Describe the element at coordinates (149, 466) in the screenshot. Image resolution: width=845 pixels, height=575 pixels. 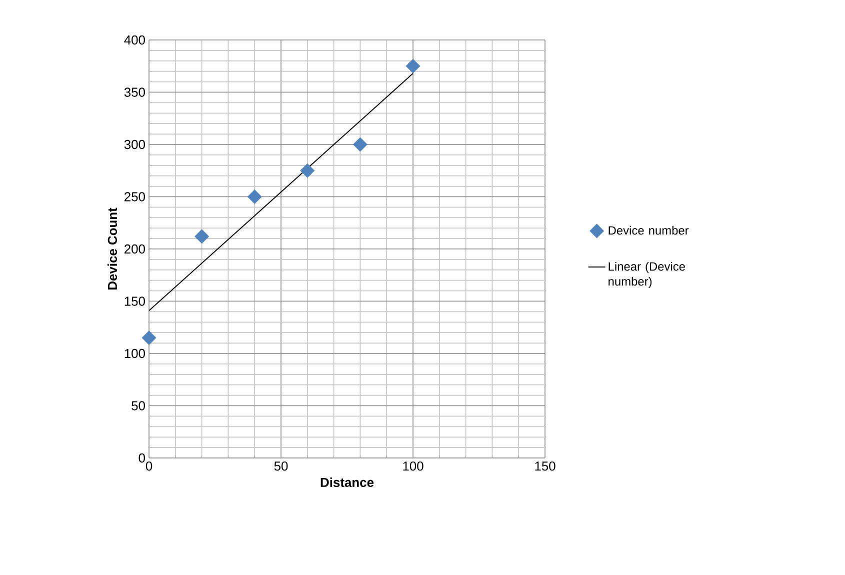
I see `x-tick-label: 0` at that location.